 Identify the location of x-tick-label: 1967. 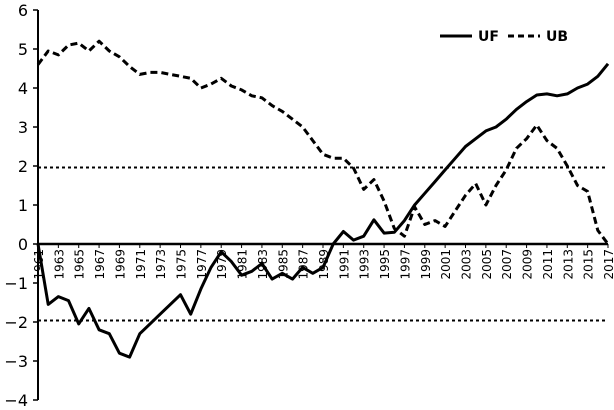
(100, 264).